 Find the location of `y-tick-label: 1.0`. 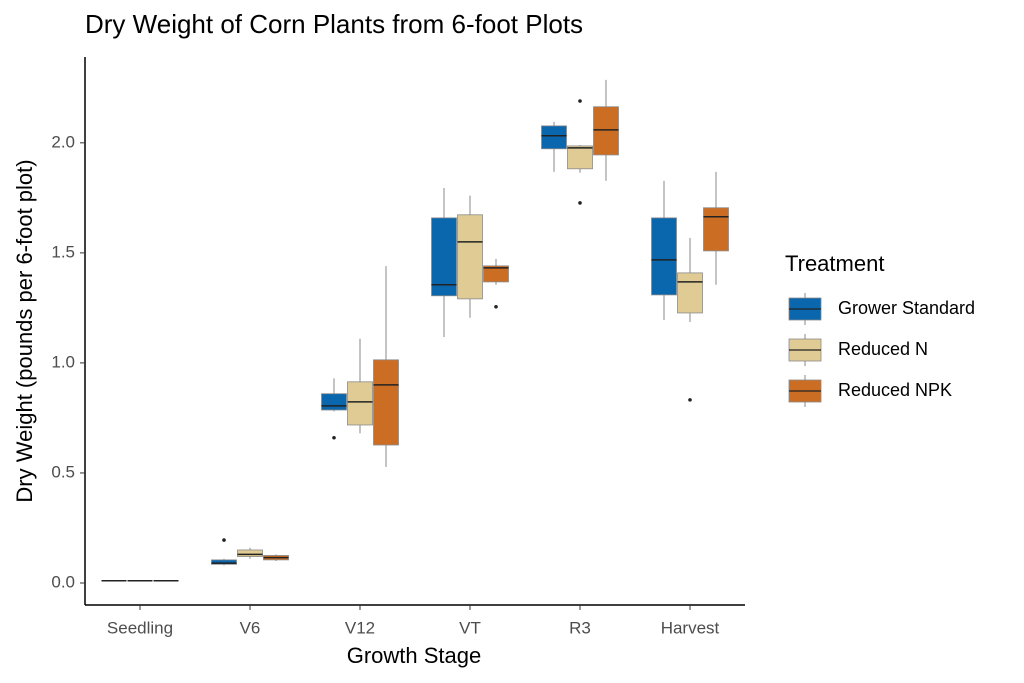

y-tick-label: 1.0 is located at coordinates (63, 361).